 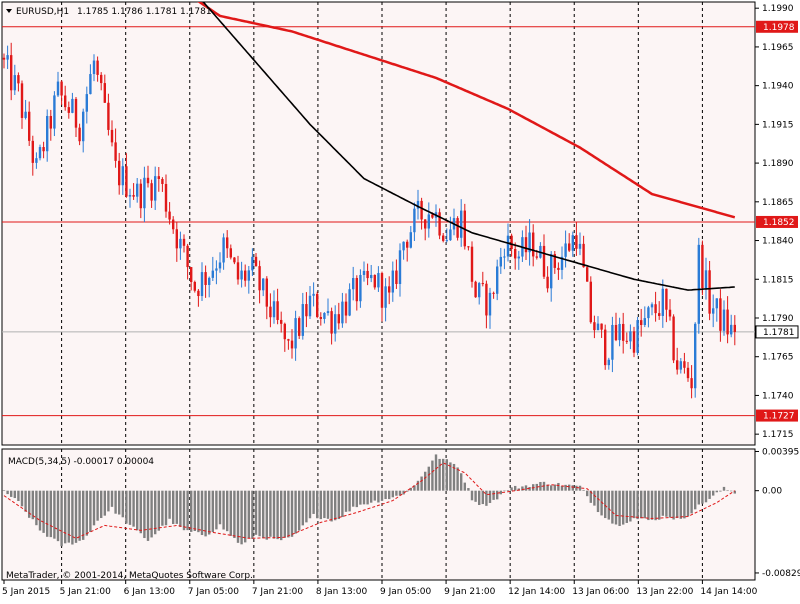 I want to click on x-tick-label: 7 Jan 05:00, so click(x=214, y=592).